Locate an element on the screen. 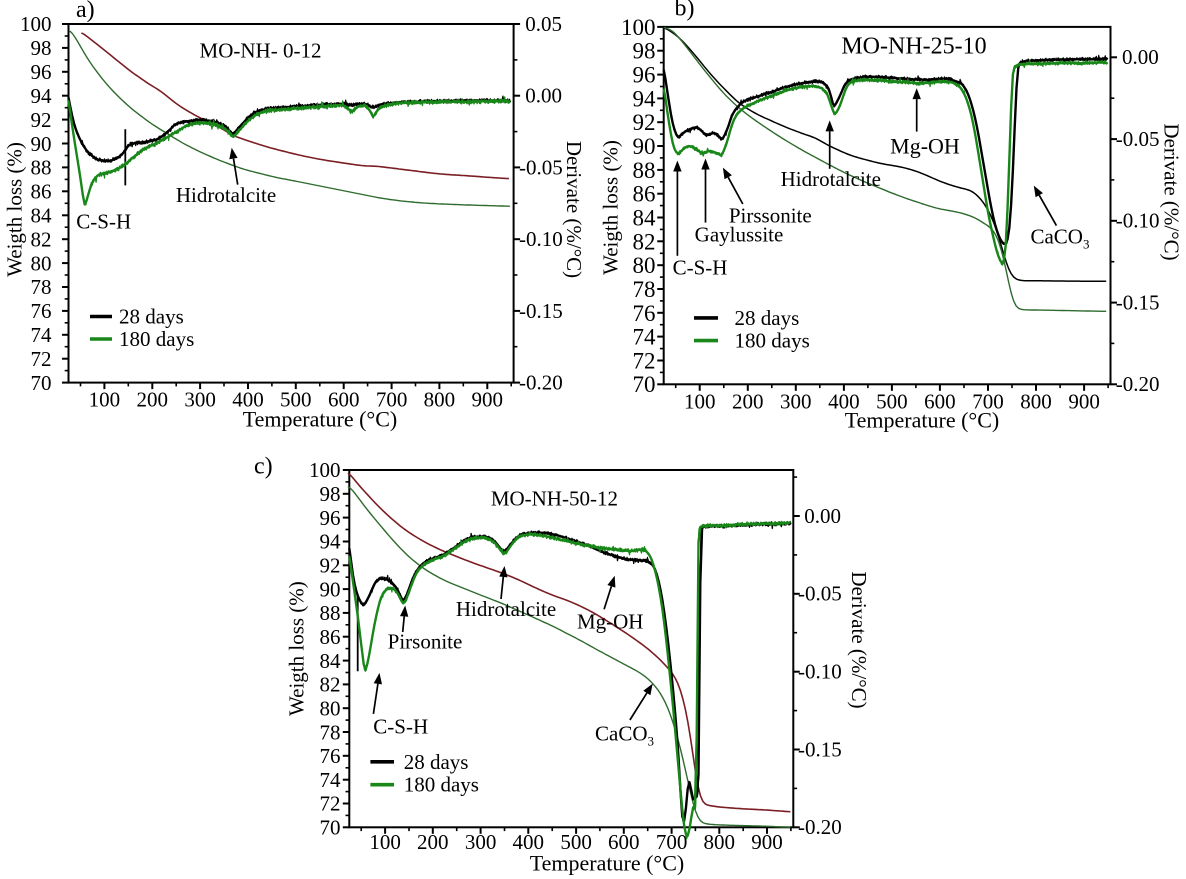 The height and width of the screenshot is (879, 1186). svg-text: 28 days is located at coordinates (436, 762).